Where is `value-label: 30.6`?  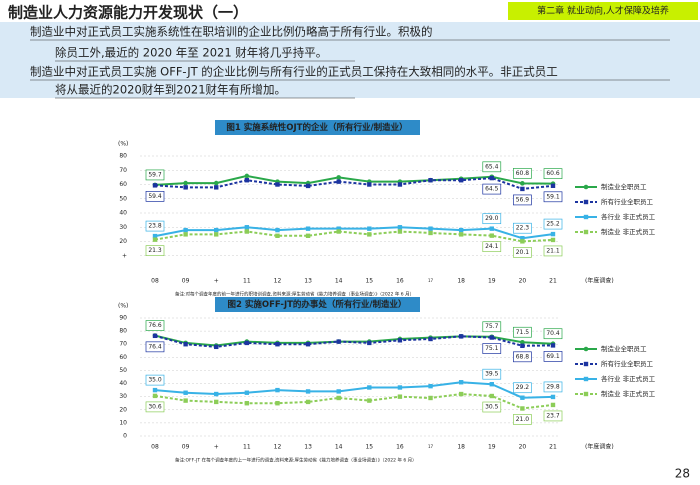 value-label: 30.6 is located at coordinates (155, 406).